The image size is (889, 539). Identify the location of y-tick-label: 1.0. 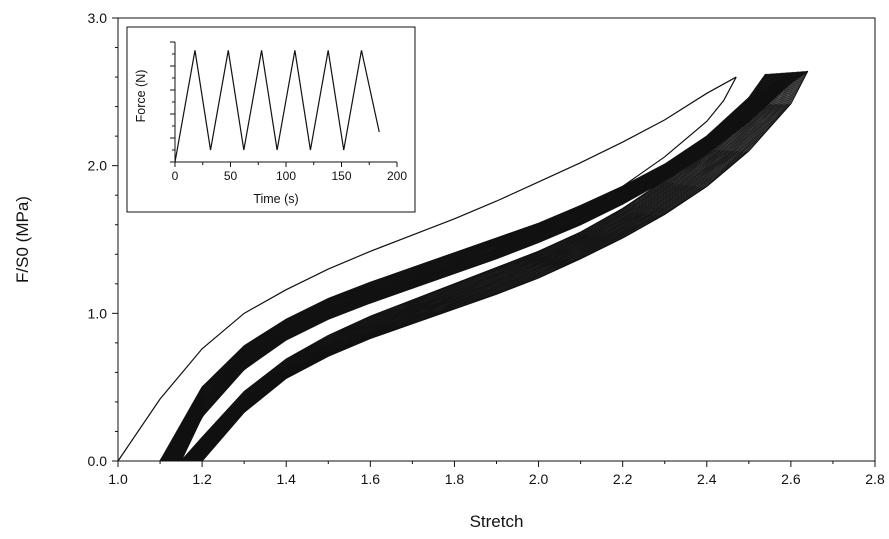
(98, 313).